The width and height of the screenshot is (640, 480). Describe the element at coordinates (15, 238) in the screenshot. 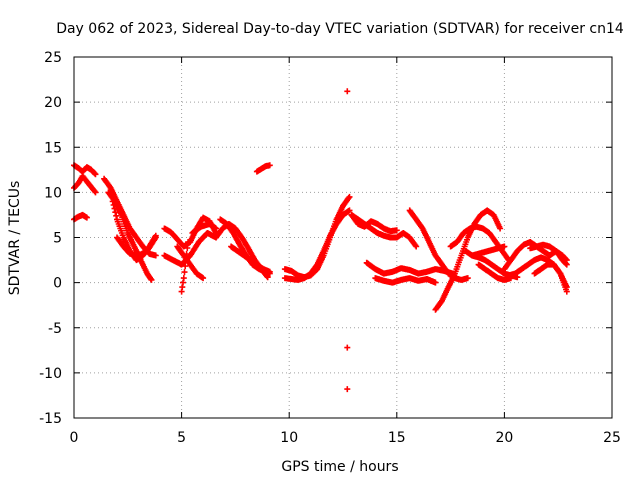

I see `y-axis-label: SDTVAR / TECUs` at that location.